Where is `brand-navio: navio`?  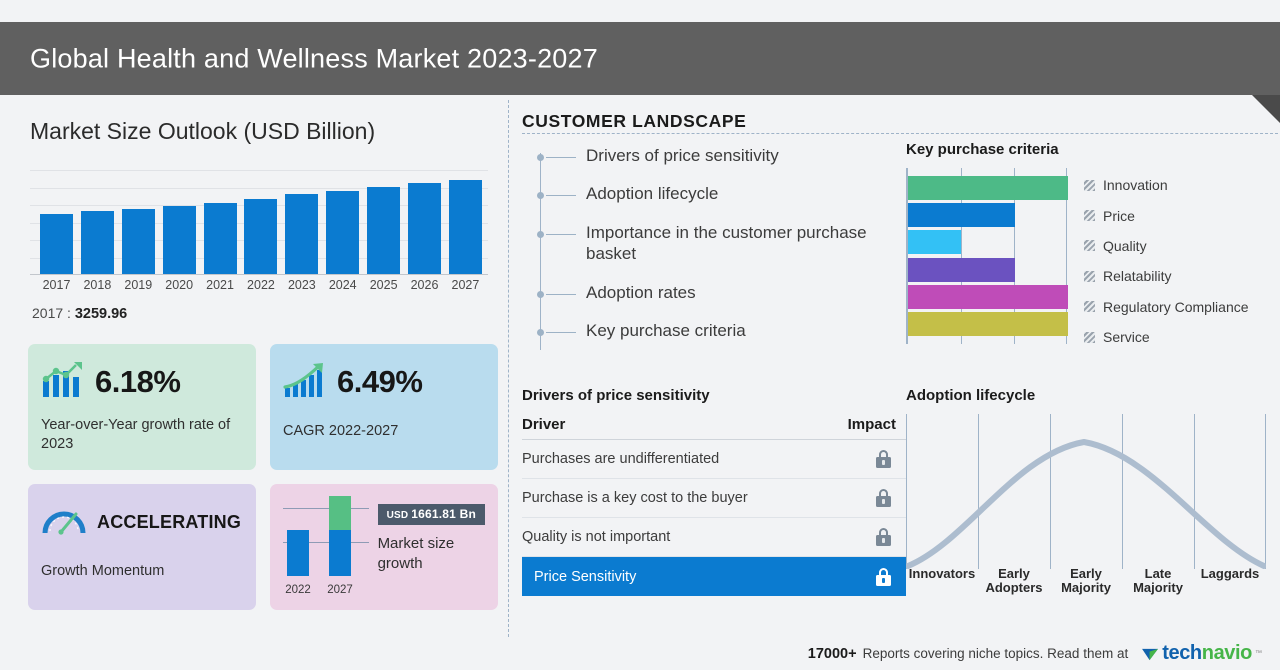 brand-navio: navio is located at coordinates (1227, 653).